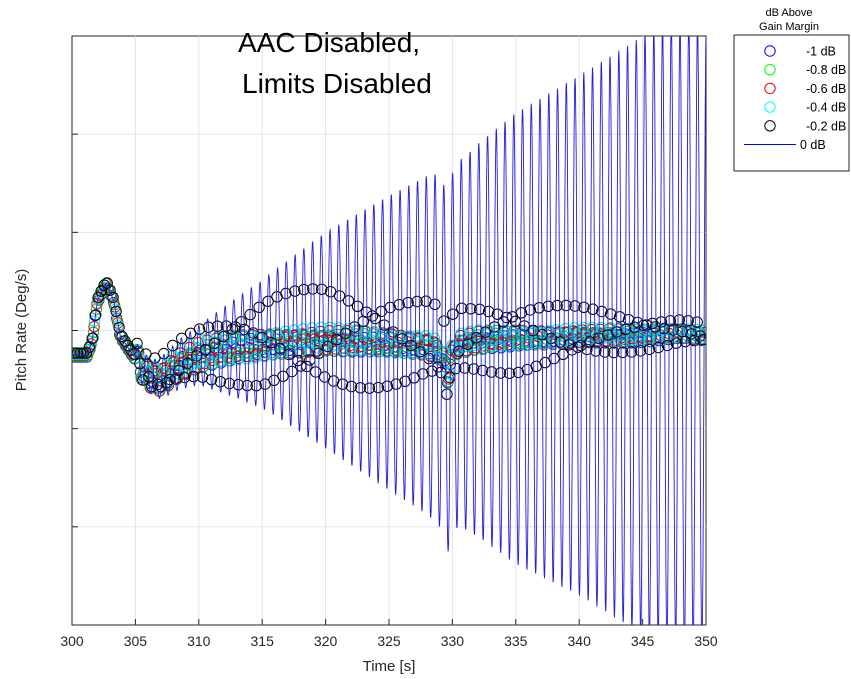 Image resolution: width=851 pixels, height=679 pixels. Describe the element at coordinates (826, 126) in the screenshot. I see `legend-label: -0.2 dB` at that location.